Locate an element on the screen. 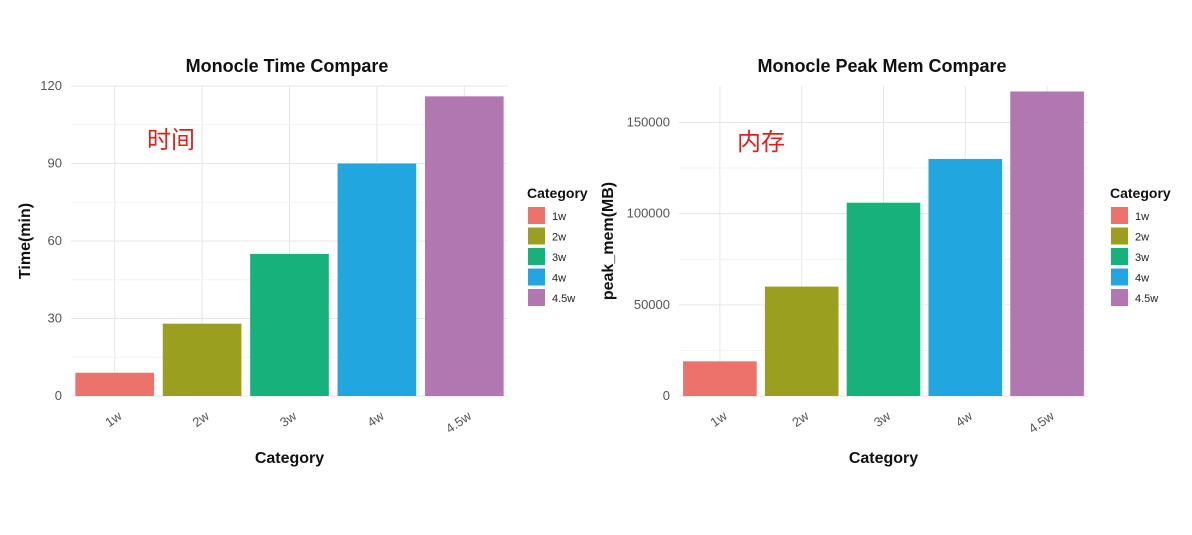 This screenshot has height=535, width=1192. chart2-x-tick-label: 4.5w is located at coordinates (1042, 422).